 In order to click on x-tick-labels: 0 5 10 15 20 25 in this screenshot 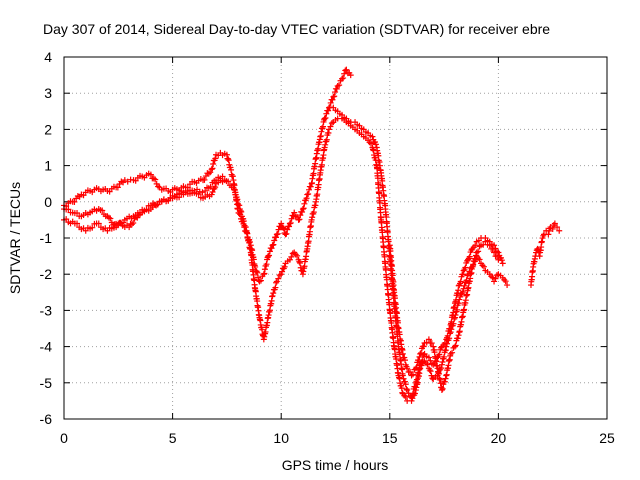, I will do `click(337, 438)`.